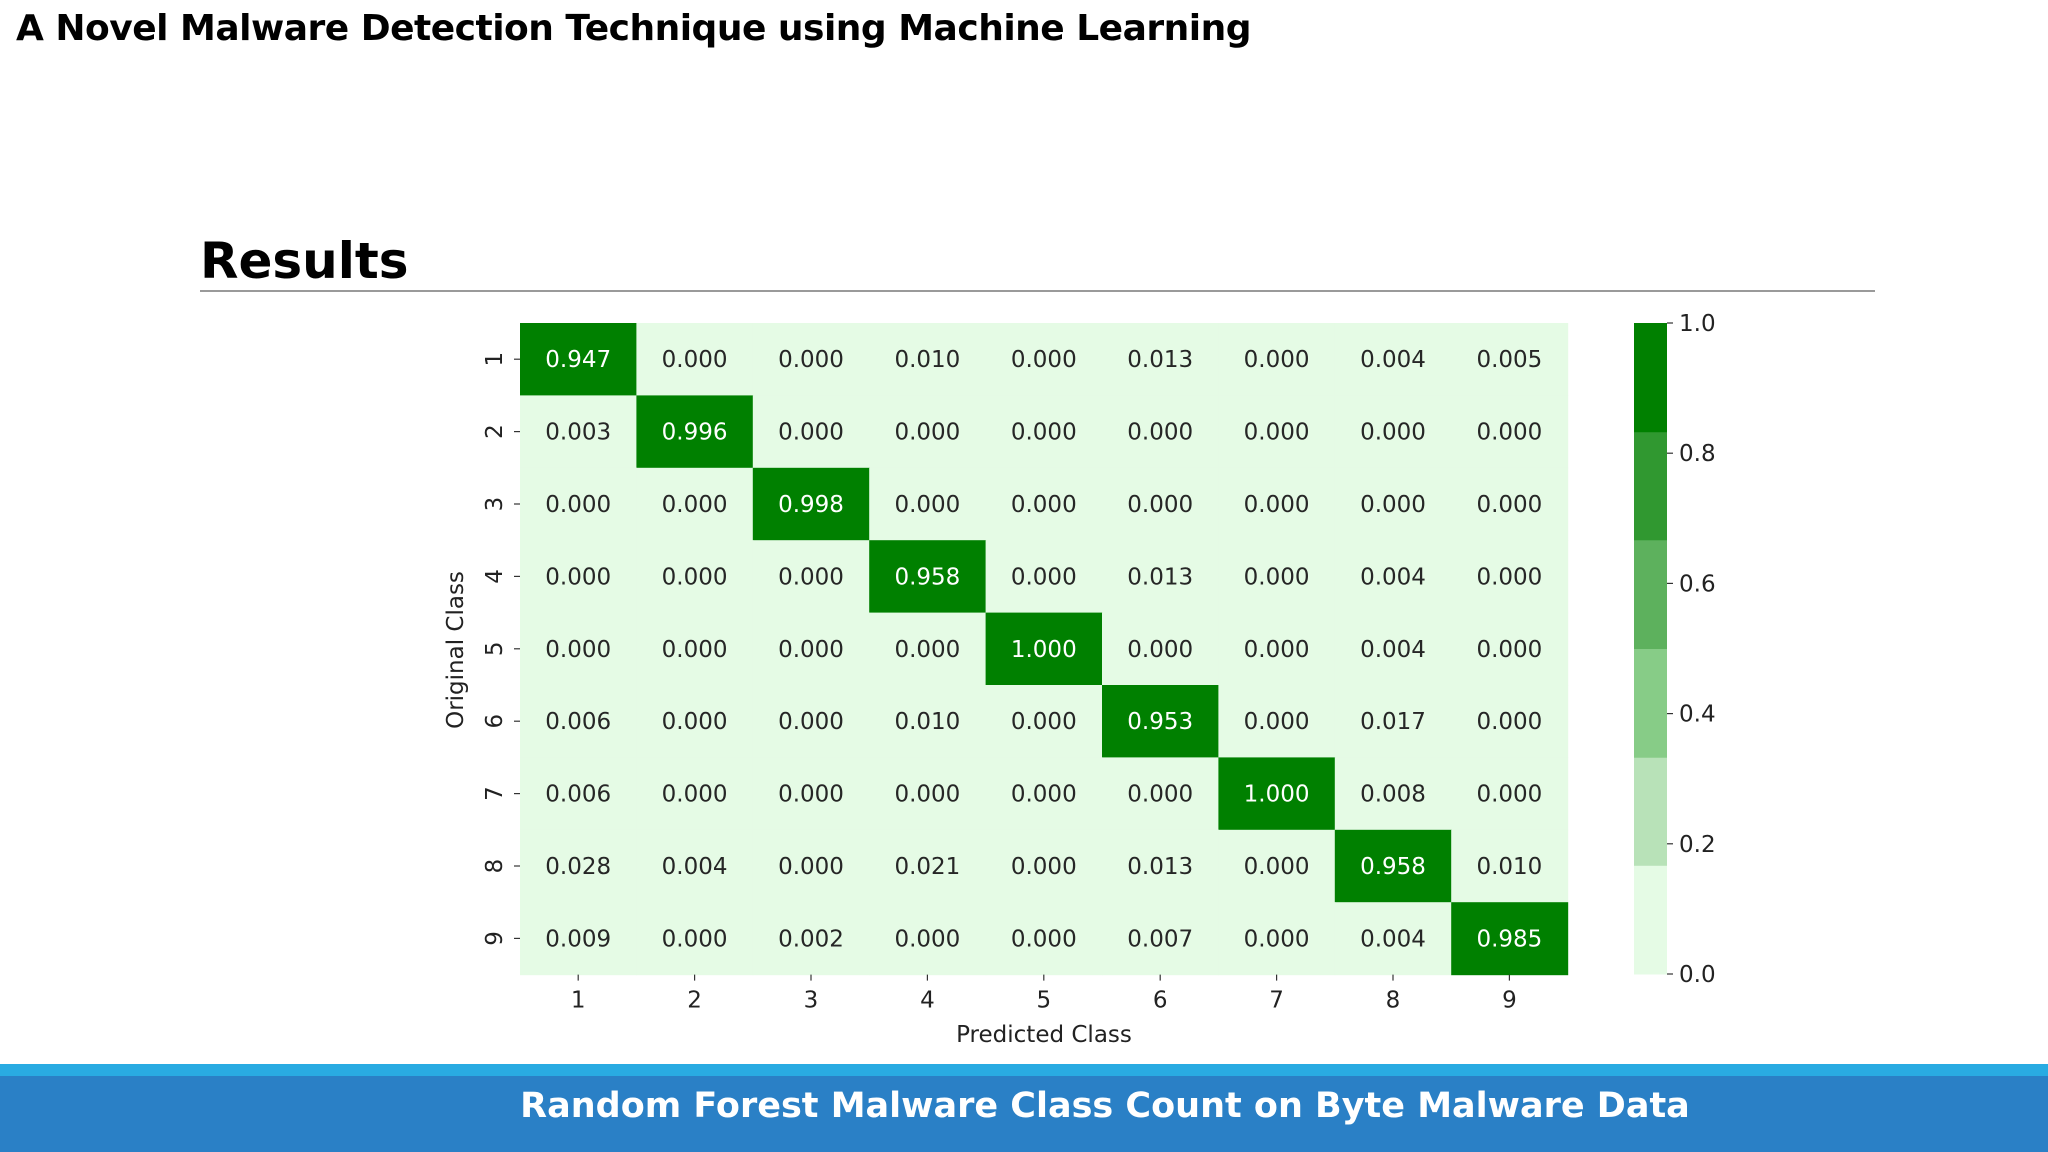 This screenshot has width=2048, height=1152. Describe the element at coordinates (1277, 359) in the screenshot. I see `heatmap-cell-r1-c7` at that location.